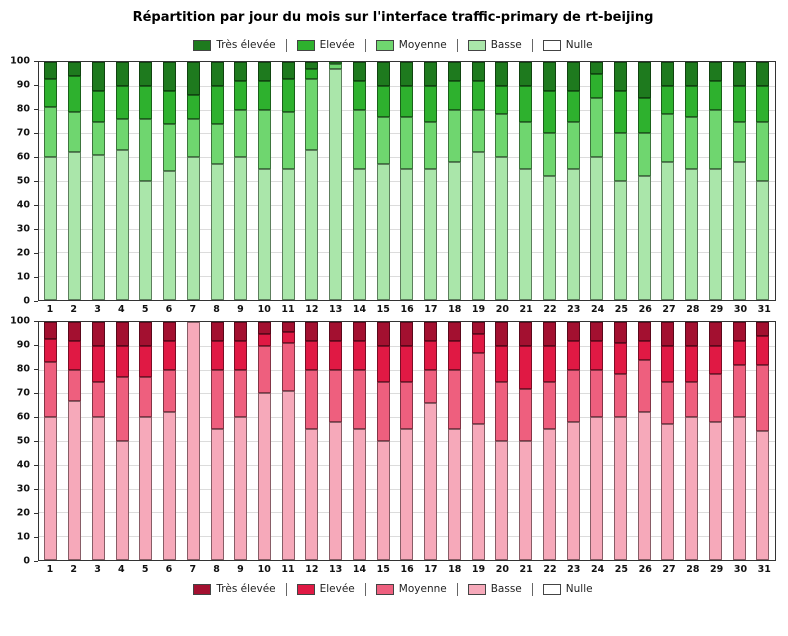 The width and height of the screenshot is (788, 636). I want to click on x-axis-tick-label: 18, so click(455, 309).